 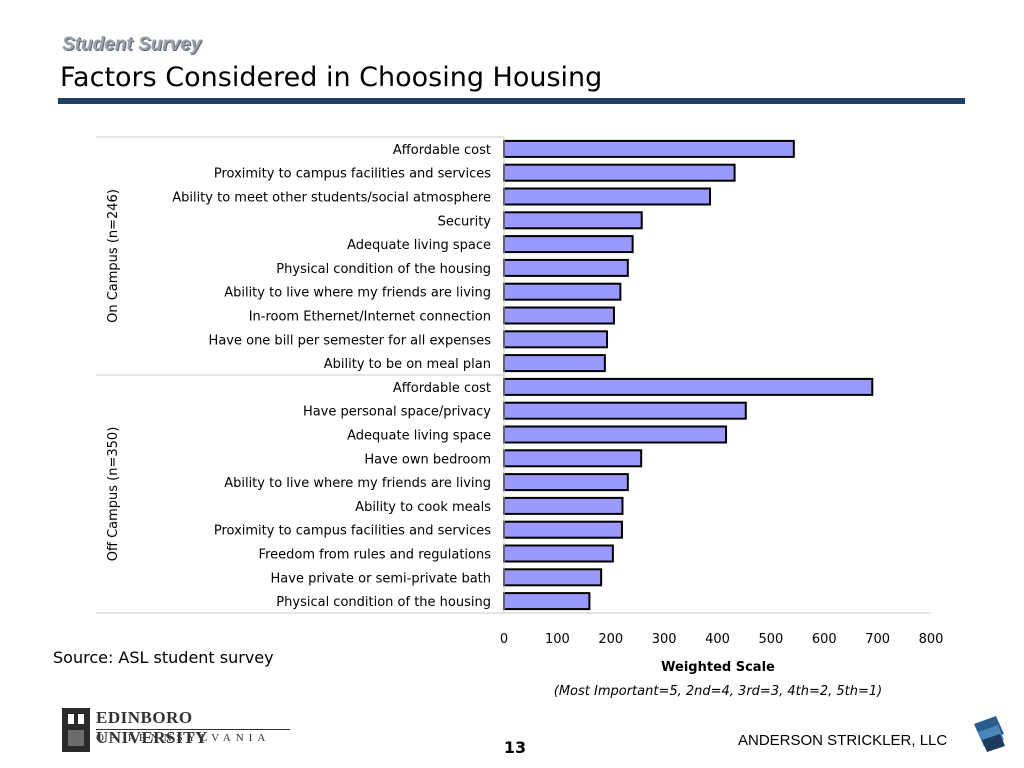 I want to click on x-tick-label: 400, so click(x=717, y=639).